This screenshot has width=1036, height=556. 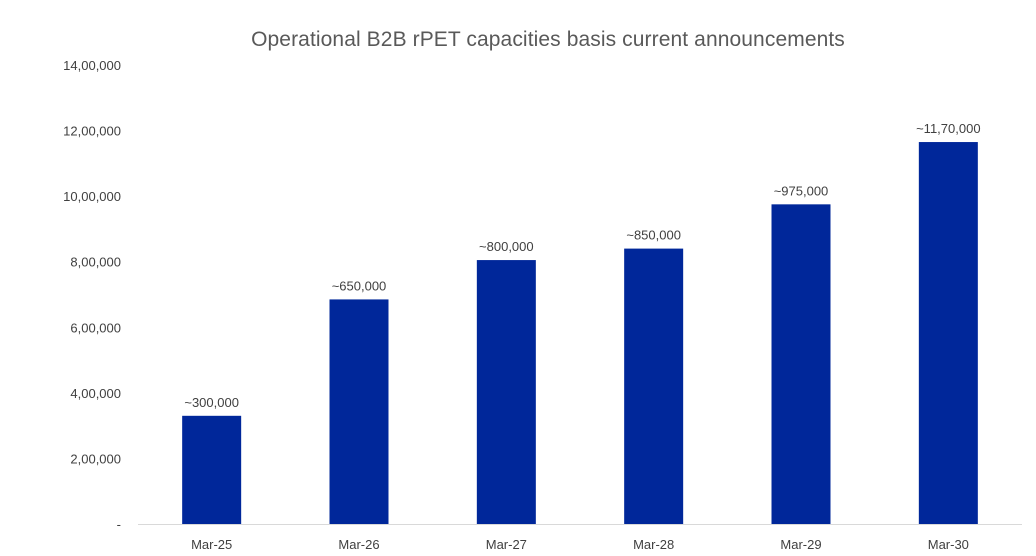 What do you see at coordinates (95, 327) in the screenshot?
I see `y-tick-label: 6,00,000` at bounding box center [95, 327].